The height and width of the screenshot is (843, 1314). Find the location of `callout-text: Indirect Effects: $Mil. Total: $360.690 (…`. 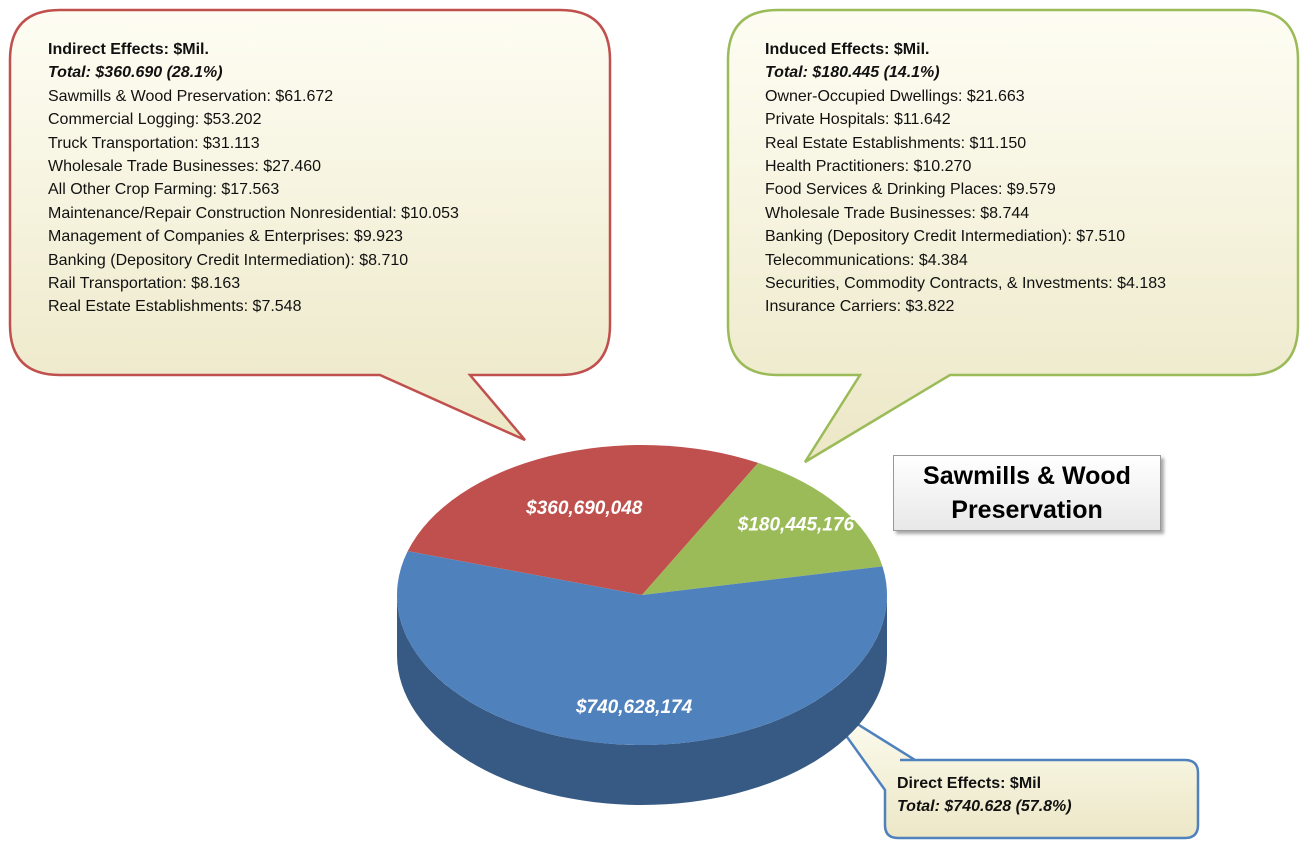

callout-text: Indirect Effects: $Mil. Total: $360.690 (… is located at coordinates (253, 178).